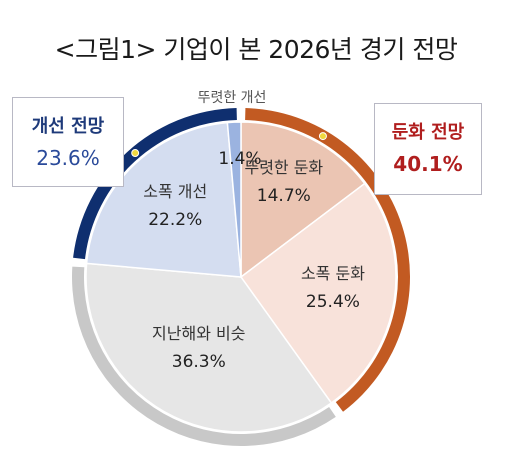  I want to click on slice-label-4: 뚜렷한 개선, so click(232, 98).